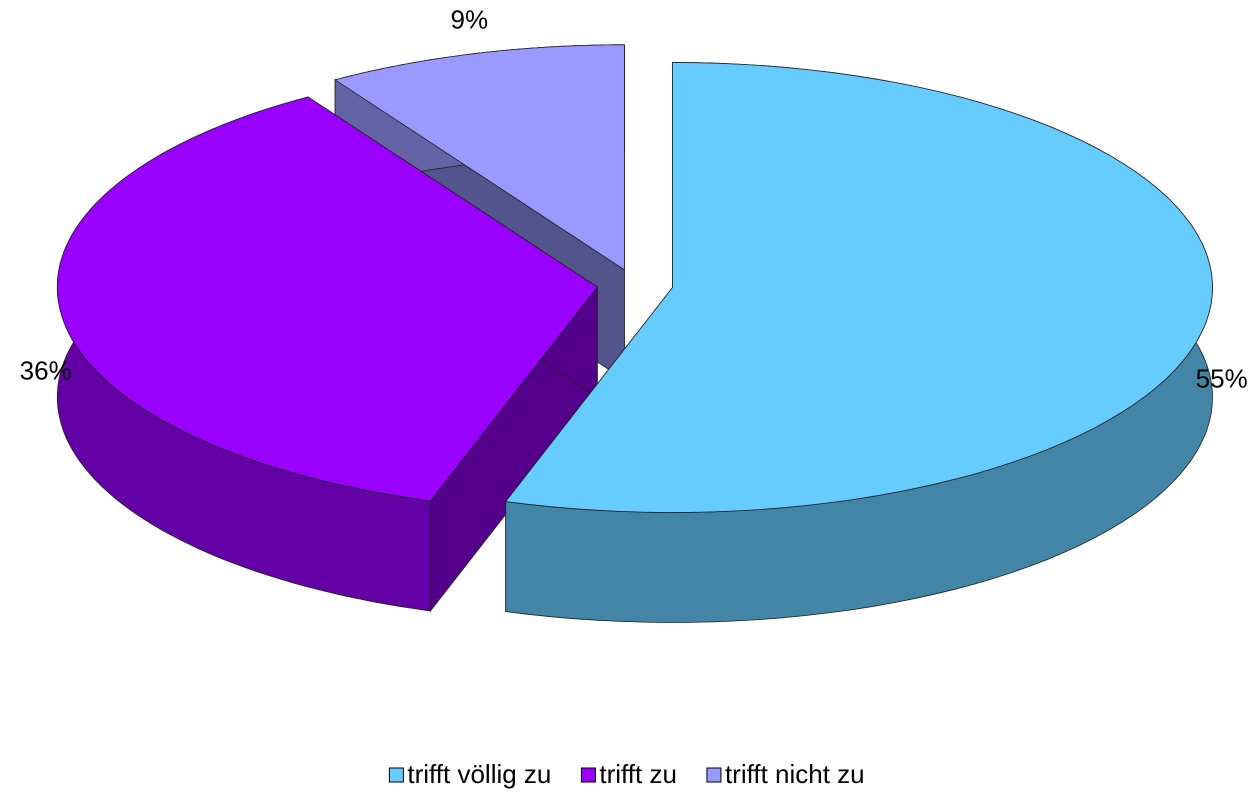  I want to click on legend-label: trifft völlig zu, so click(479, 774).